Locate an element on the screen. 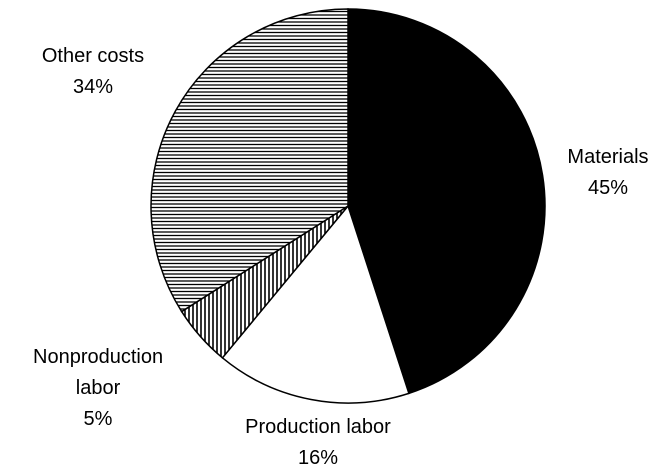 This screenshot has height=469, width=667. category-label: Materials is located at coordinates (608, 157).